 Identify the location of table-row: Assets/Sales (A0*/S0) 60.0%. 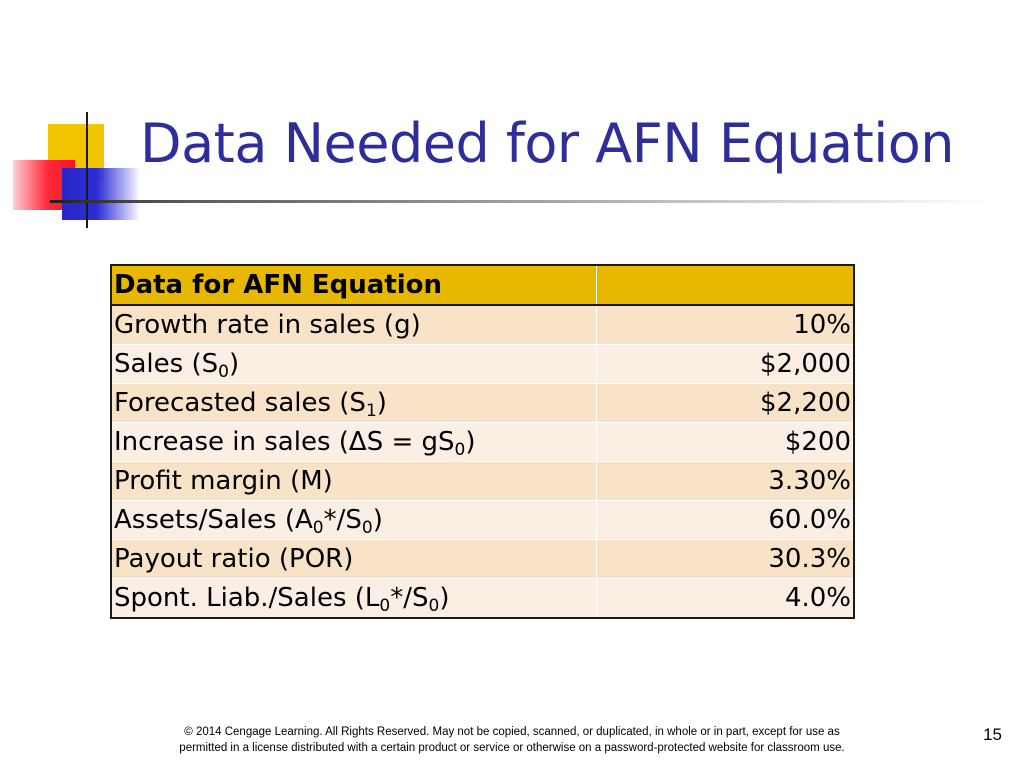
(482, 520).